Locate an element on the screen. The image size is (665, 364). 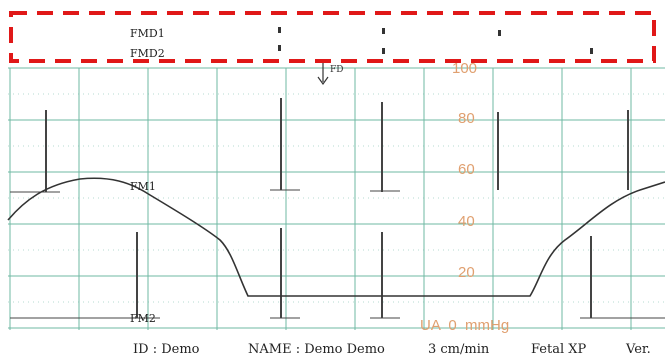
scale-tick-label: 80 is located at coordinates (466, 118).